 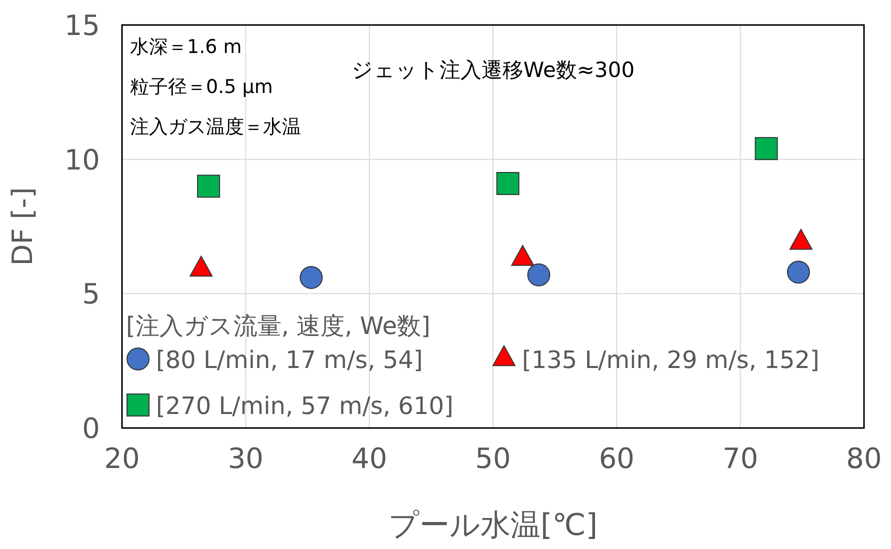 I want to click on y-tick-label: 0, so click(x=91, y=428).